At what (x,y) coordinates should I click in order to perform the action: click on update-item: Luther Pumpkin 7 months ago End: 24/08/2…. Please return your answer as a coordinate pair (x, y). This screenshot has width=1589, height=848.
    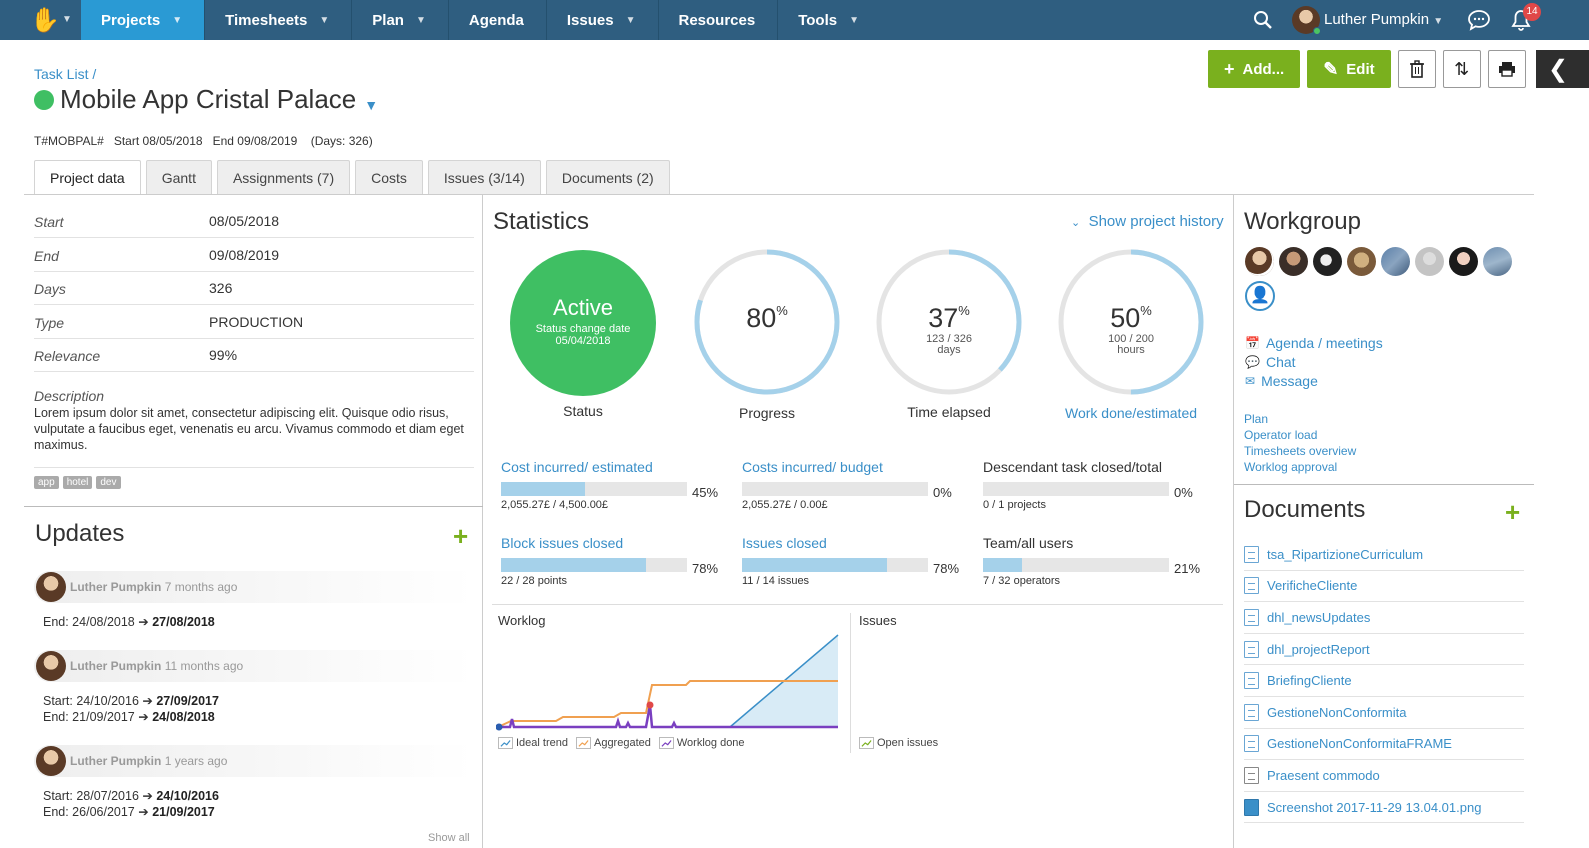
    Looking at the image, I should click on (254, 600).